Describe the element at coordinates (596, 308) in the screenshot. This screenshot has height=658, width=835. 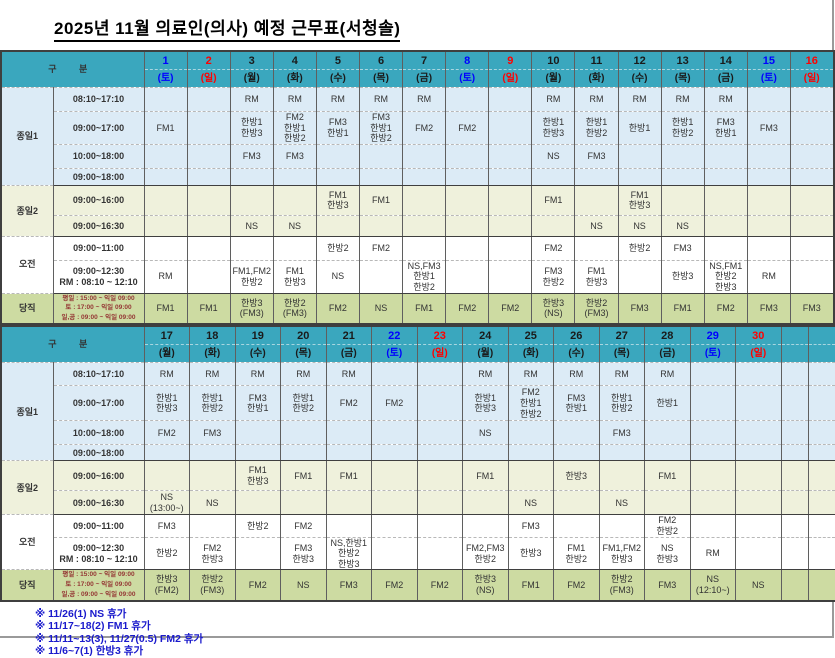
I see `schedule-cell: 한방2 (FM3)` at that location.